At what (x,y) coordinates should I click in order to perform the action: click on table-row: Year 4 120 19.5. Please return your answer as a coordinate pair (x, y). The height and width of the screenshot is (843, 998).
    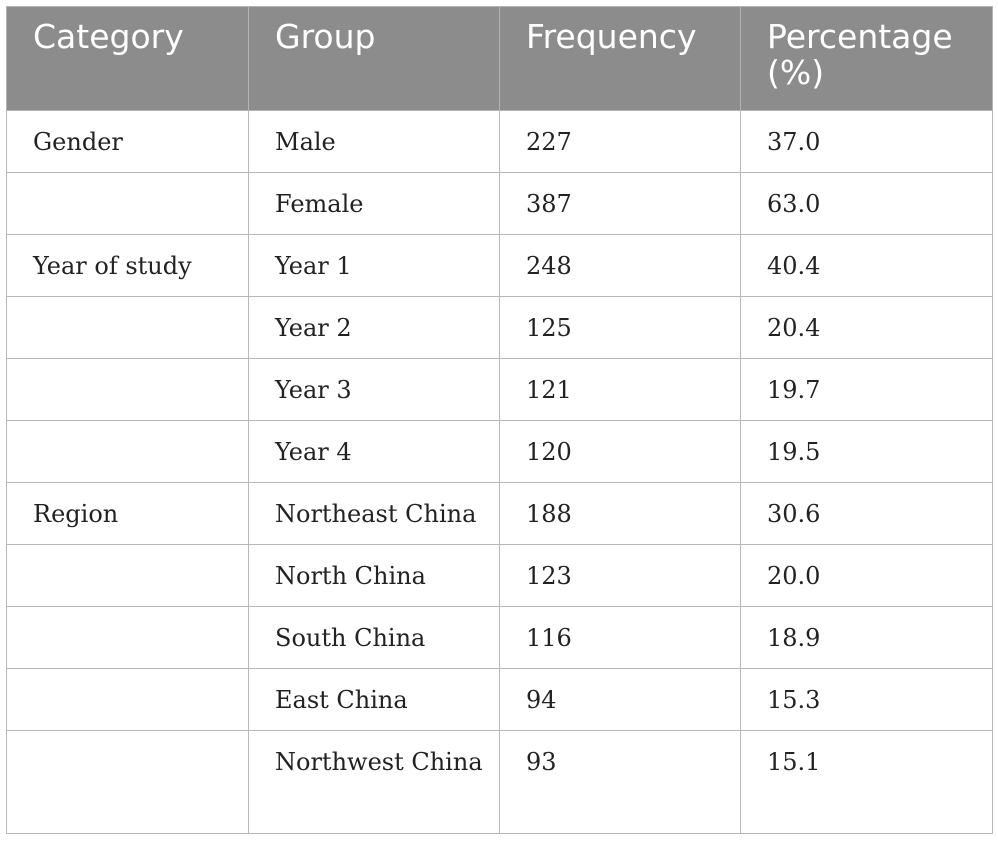
    Looking at the image, I should click on (499, 451).